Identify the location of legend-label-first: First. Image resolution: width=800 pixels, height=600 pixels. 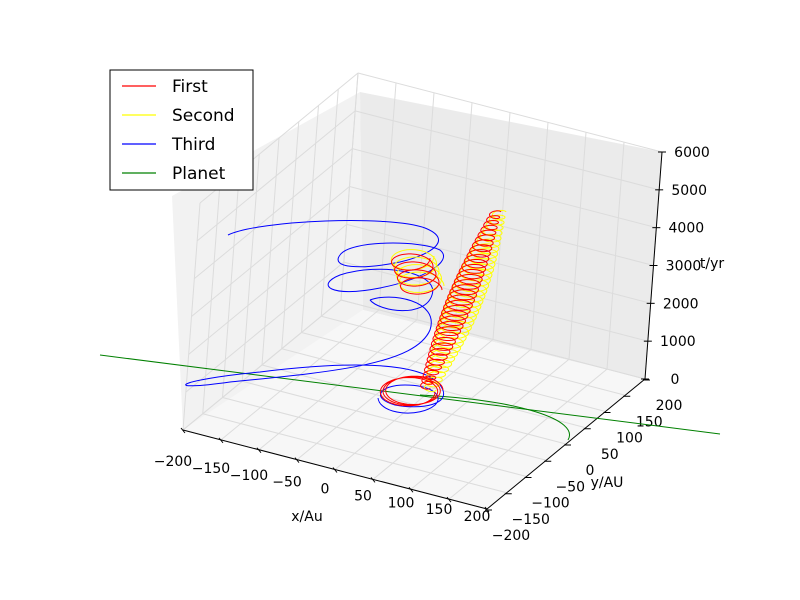
(190, 87).